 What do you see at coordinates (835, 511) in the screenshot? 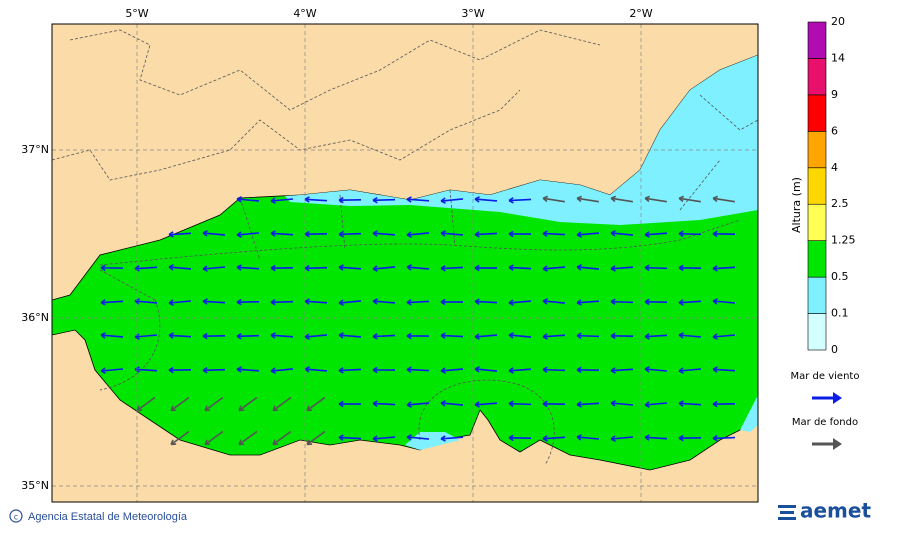
I see `logo: aemet` at bounding box center [835, 511].